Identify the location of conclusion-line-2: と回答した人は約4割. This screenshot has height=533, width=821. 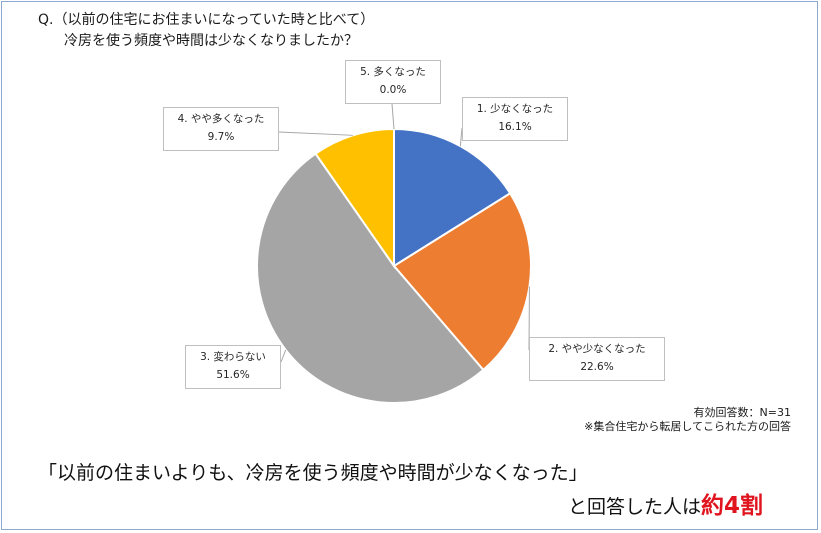
(665, 503).